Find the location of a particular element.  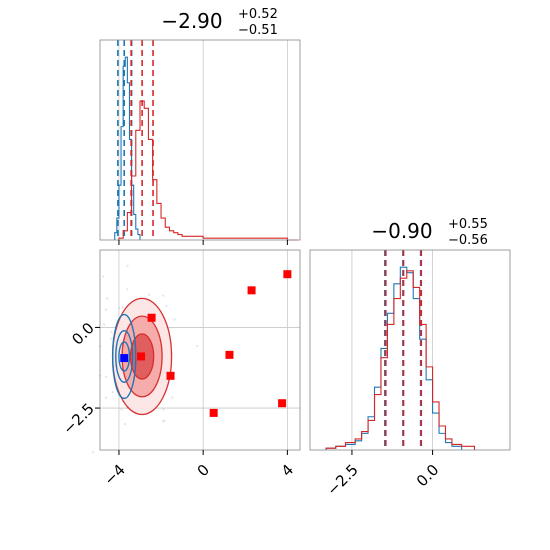

top-hist-series-0-histogram is located at coordinates (127, 148).